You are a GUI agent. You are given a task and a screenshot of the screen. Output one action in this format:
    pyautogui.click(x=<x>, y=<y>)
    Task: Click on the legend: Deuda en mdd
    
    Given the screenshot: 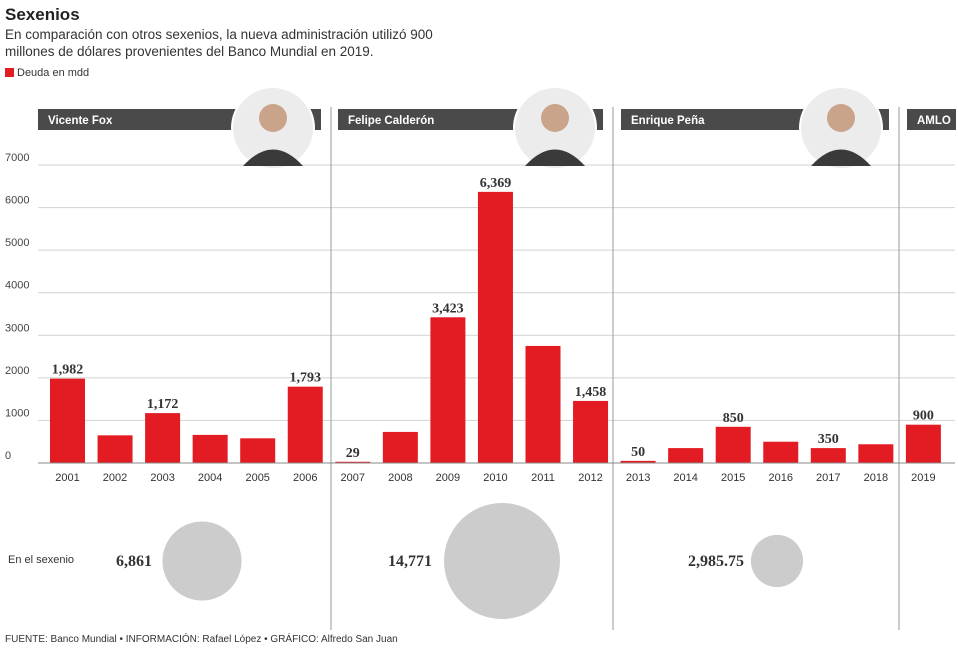 What is the action you would take?
    pyautogui.click(x=47, y=73)
    